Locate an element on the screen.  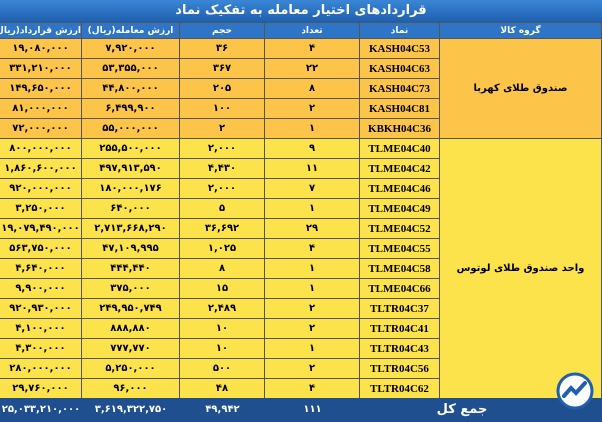
symbol: KASH04C81 is located at coordinates (399, 108).